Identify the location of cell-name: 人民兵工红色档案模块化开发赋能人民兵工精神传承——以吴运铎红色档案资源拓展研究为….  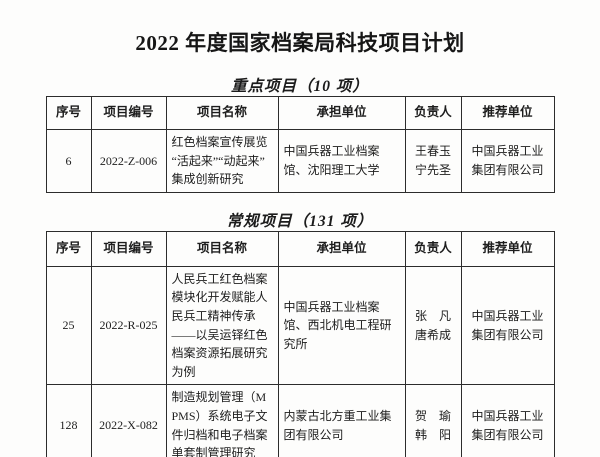
(222, 325).